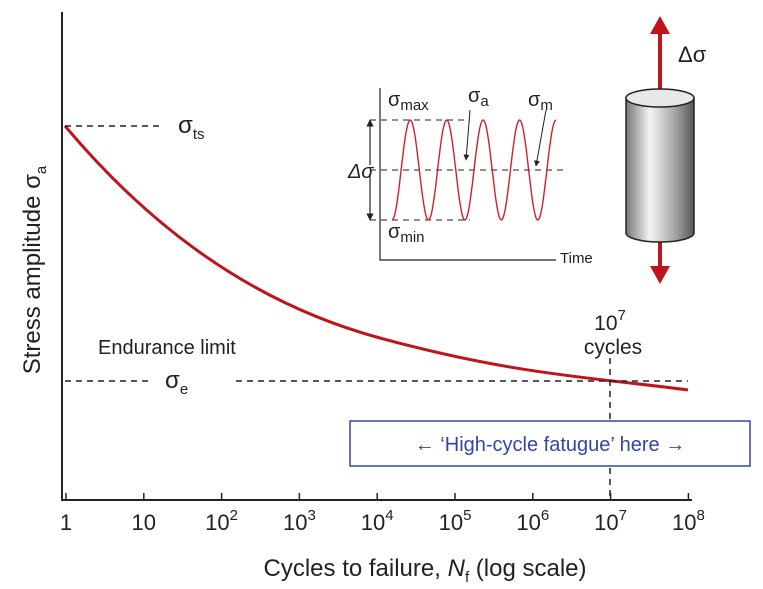  I want to click on x-ticks: 1 10 10² 10³ 10⁴ 10⁵ 10⁶ 10⁷ 10⁸, so click(382, 514).